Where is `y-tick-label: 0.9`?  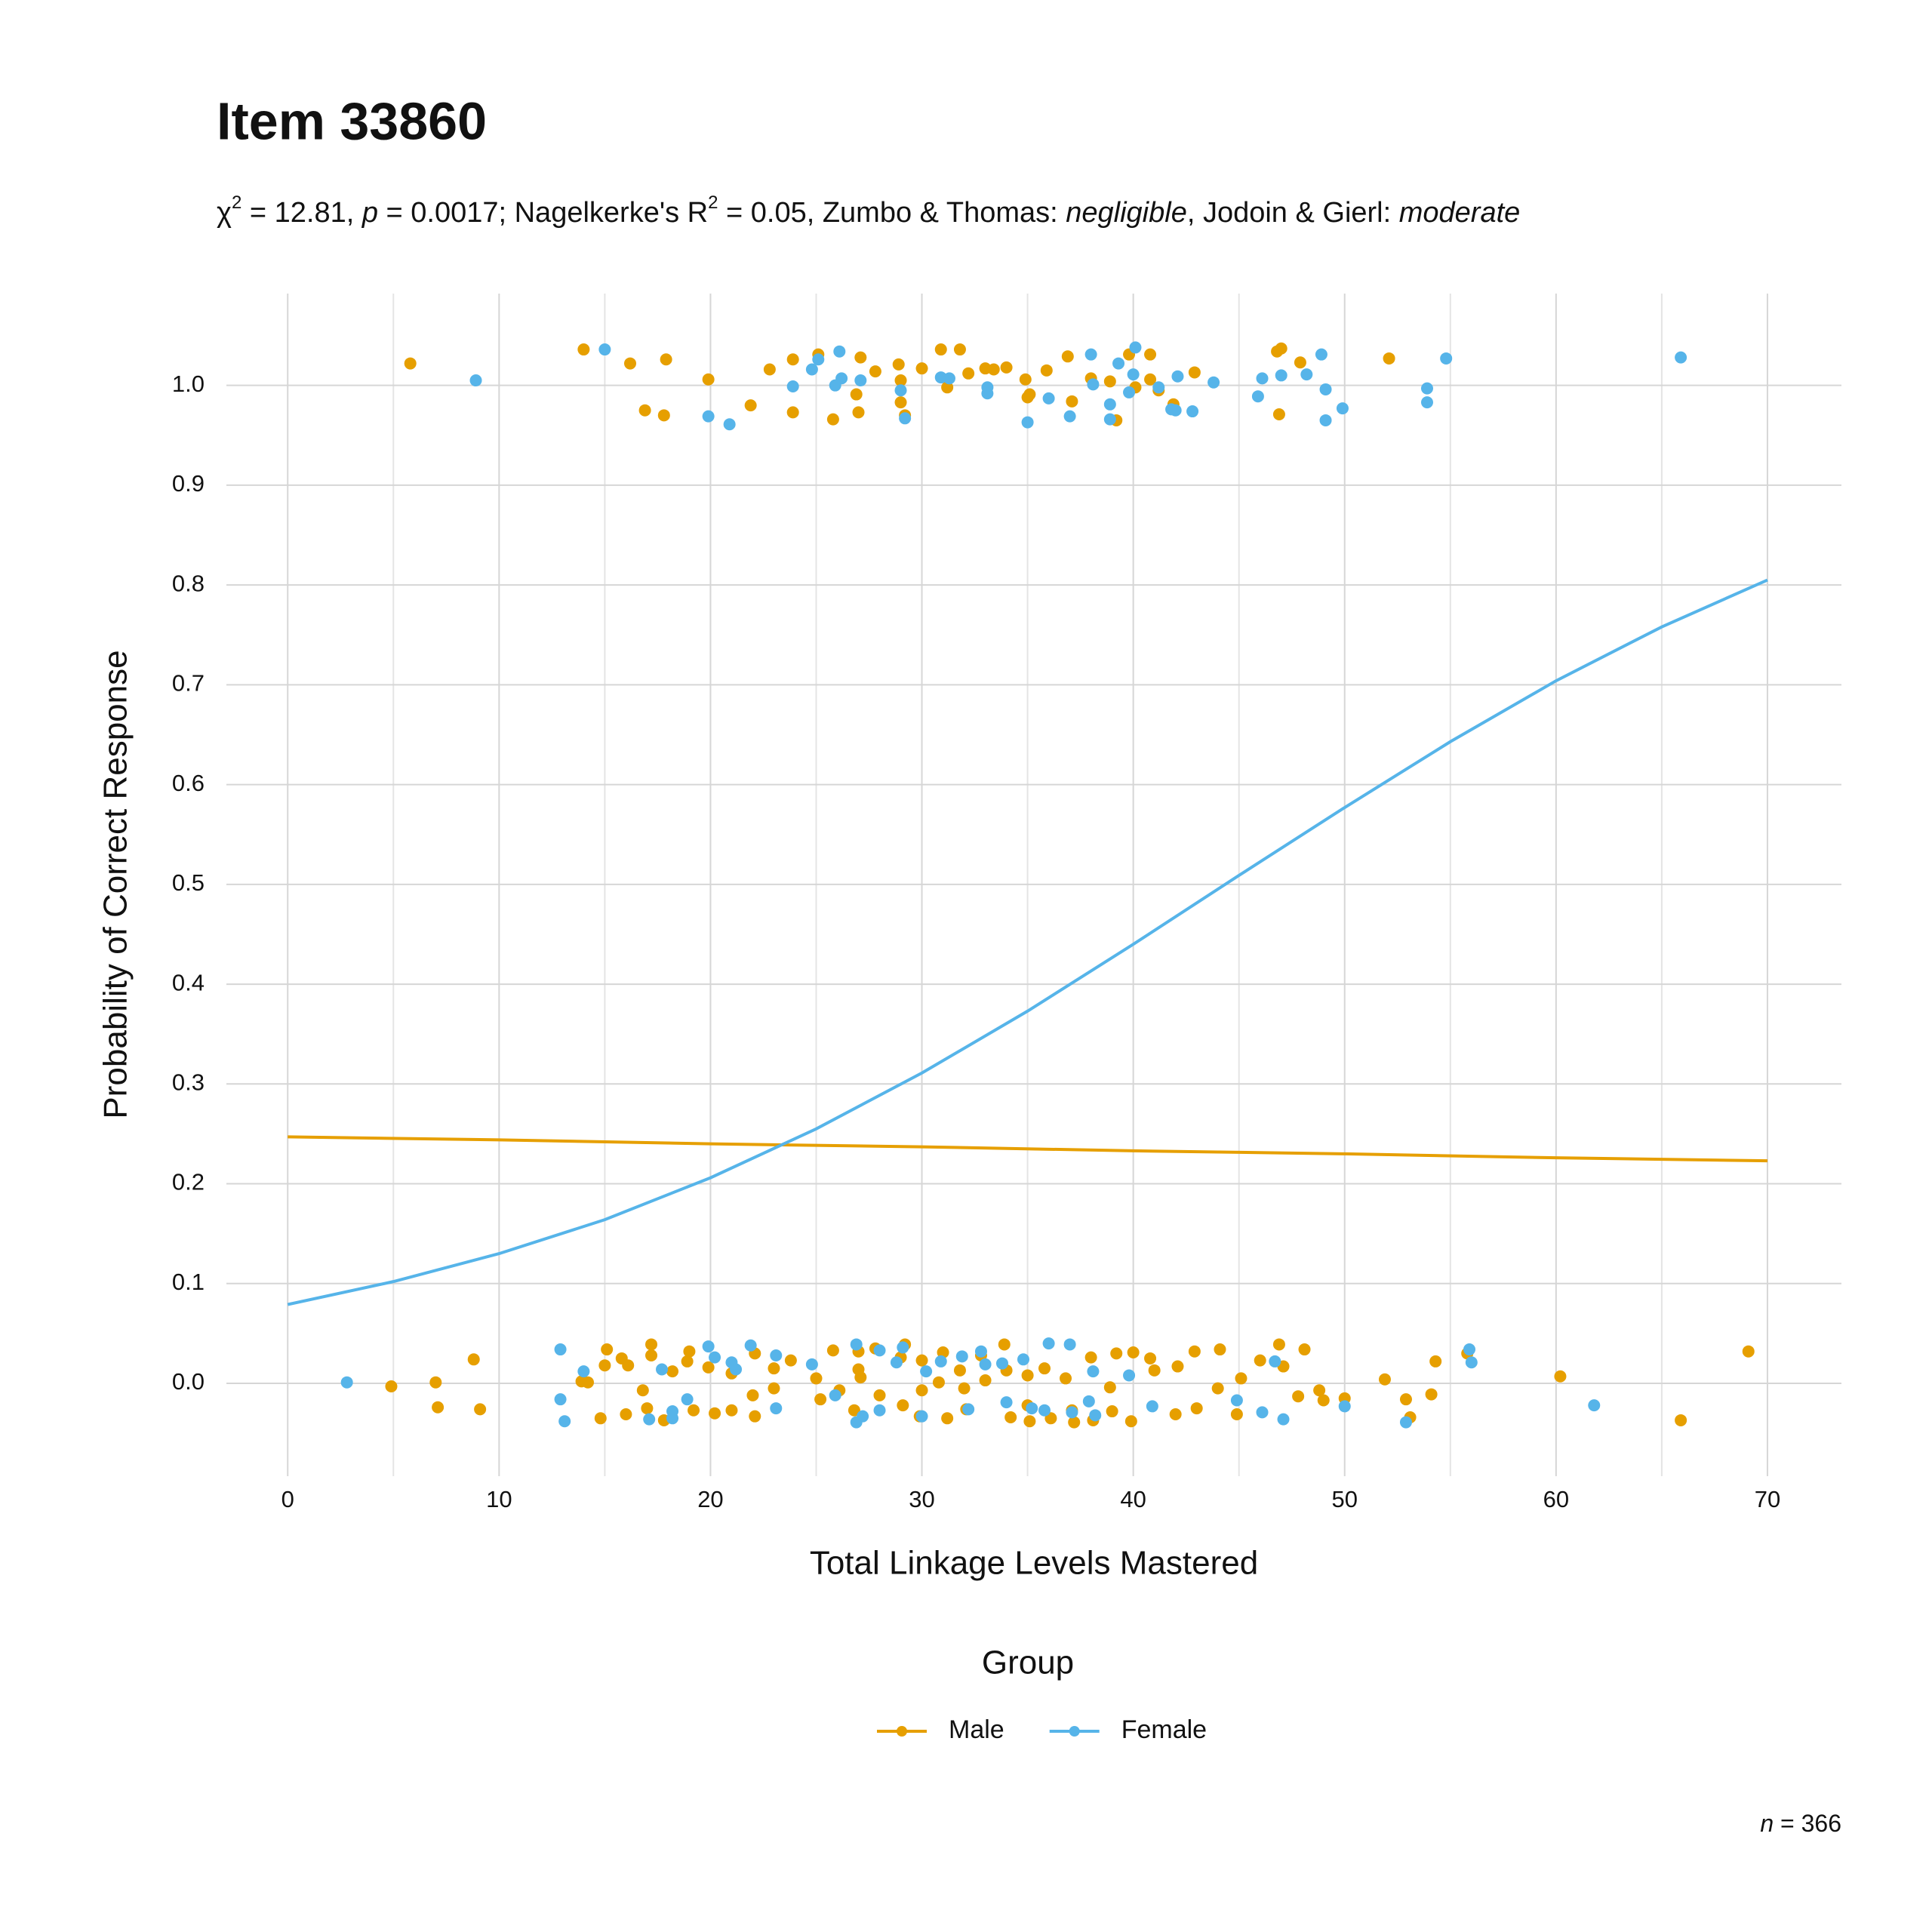 y-tick-label: 0.9 is located at coordinates (188, 483).